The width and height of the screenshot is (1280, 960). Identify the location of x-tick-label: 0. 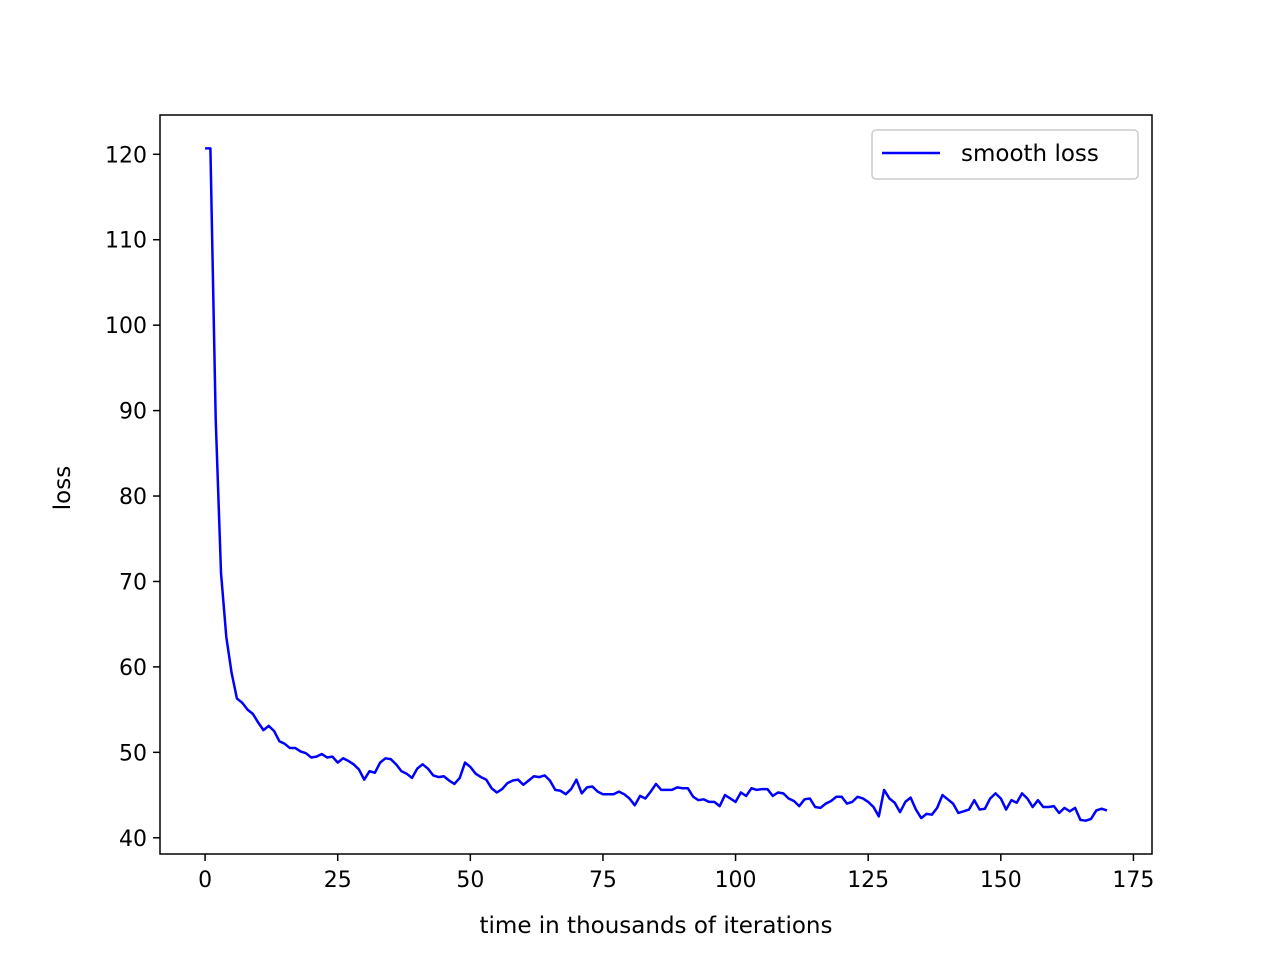
(205, 880).